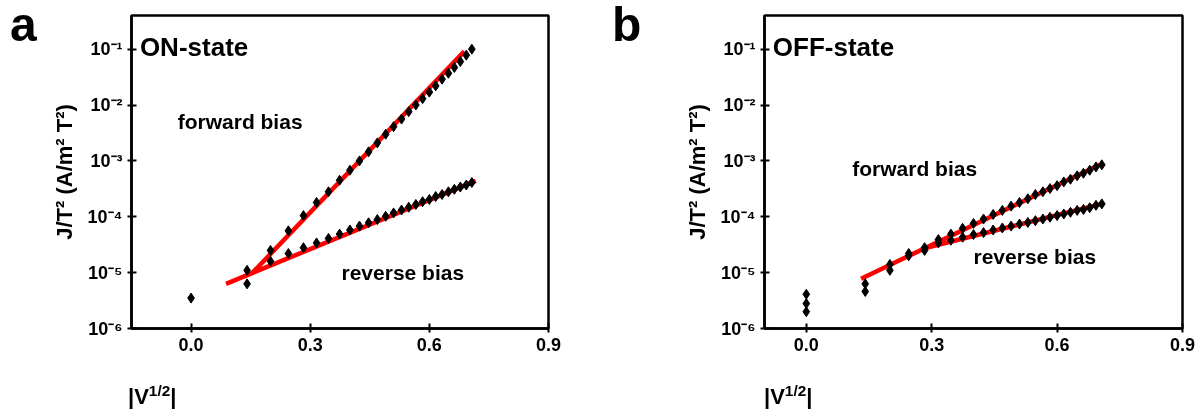  Describe the element at coordinates (833, 46) in the screenshot. I see `annotation: OFF-state` at that location.